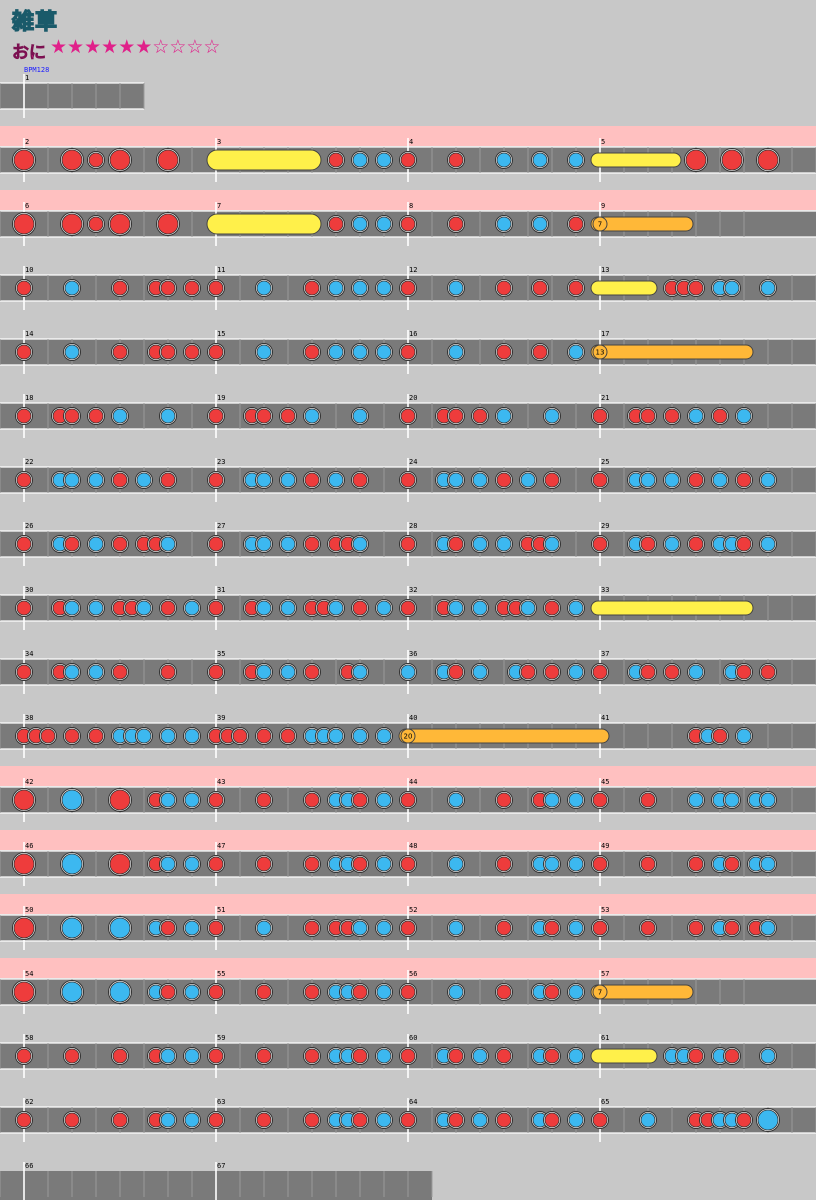 This screenshot has height=1200, width=816. Describe the element at coordinates (413, 270) in the screenshot. I see `measure-number: 12` at that location.